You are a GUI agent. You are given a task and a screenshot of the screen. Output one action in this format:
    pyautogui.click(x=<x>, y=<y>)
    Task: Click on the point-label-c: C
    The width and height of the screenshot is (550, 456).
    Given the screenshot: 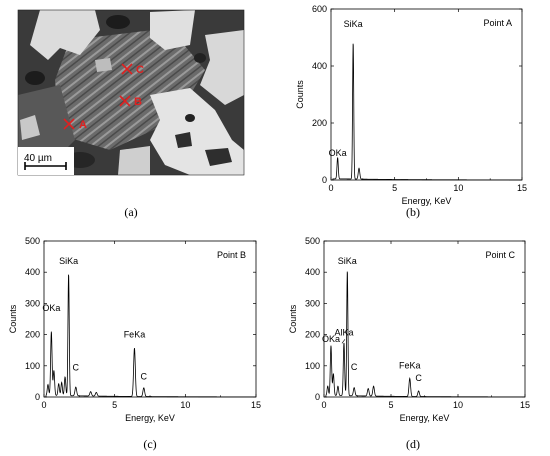 What is the action you would take?
    pyautogui.click(x=140, y=70)
    